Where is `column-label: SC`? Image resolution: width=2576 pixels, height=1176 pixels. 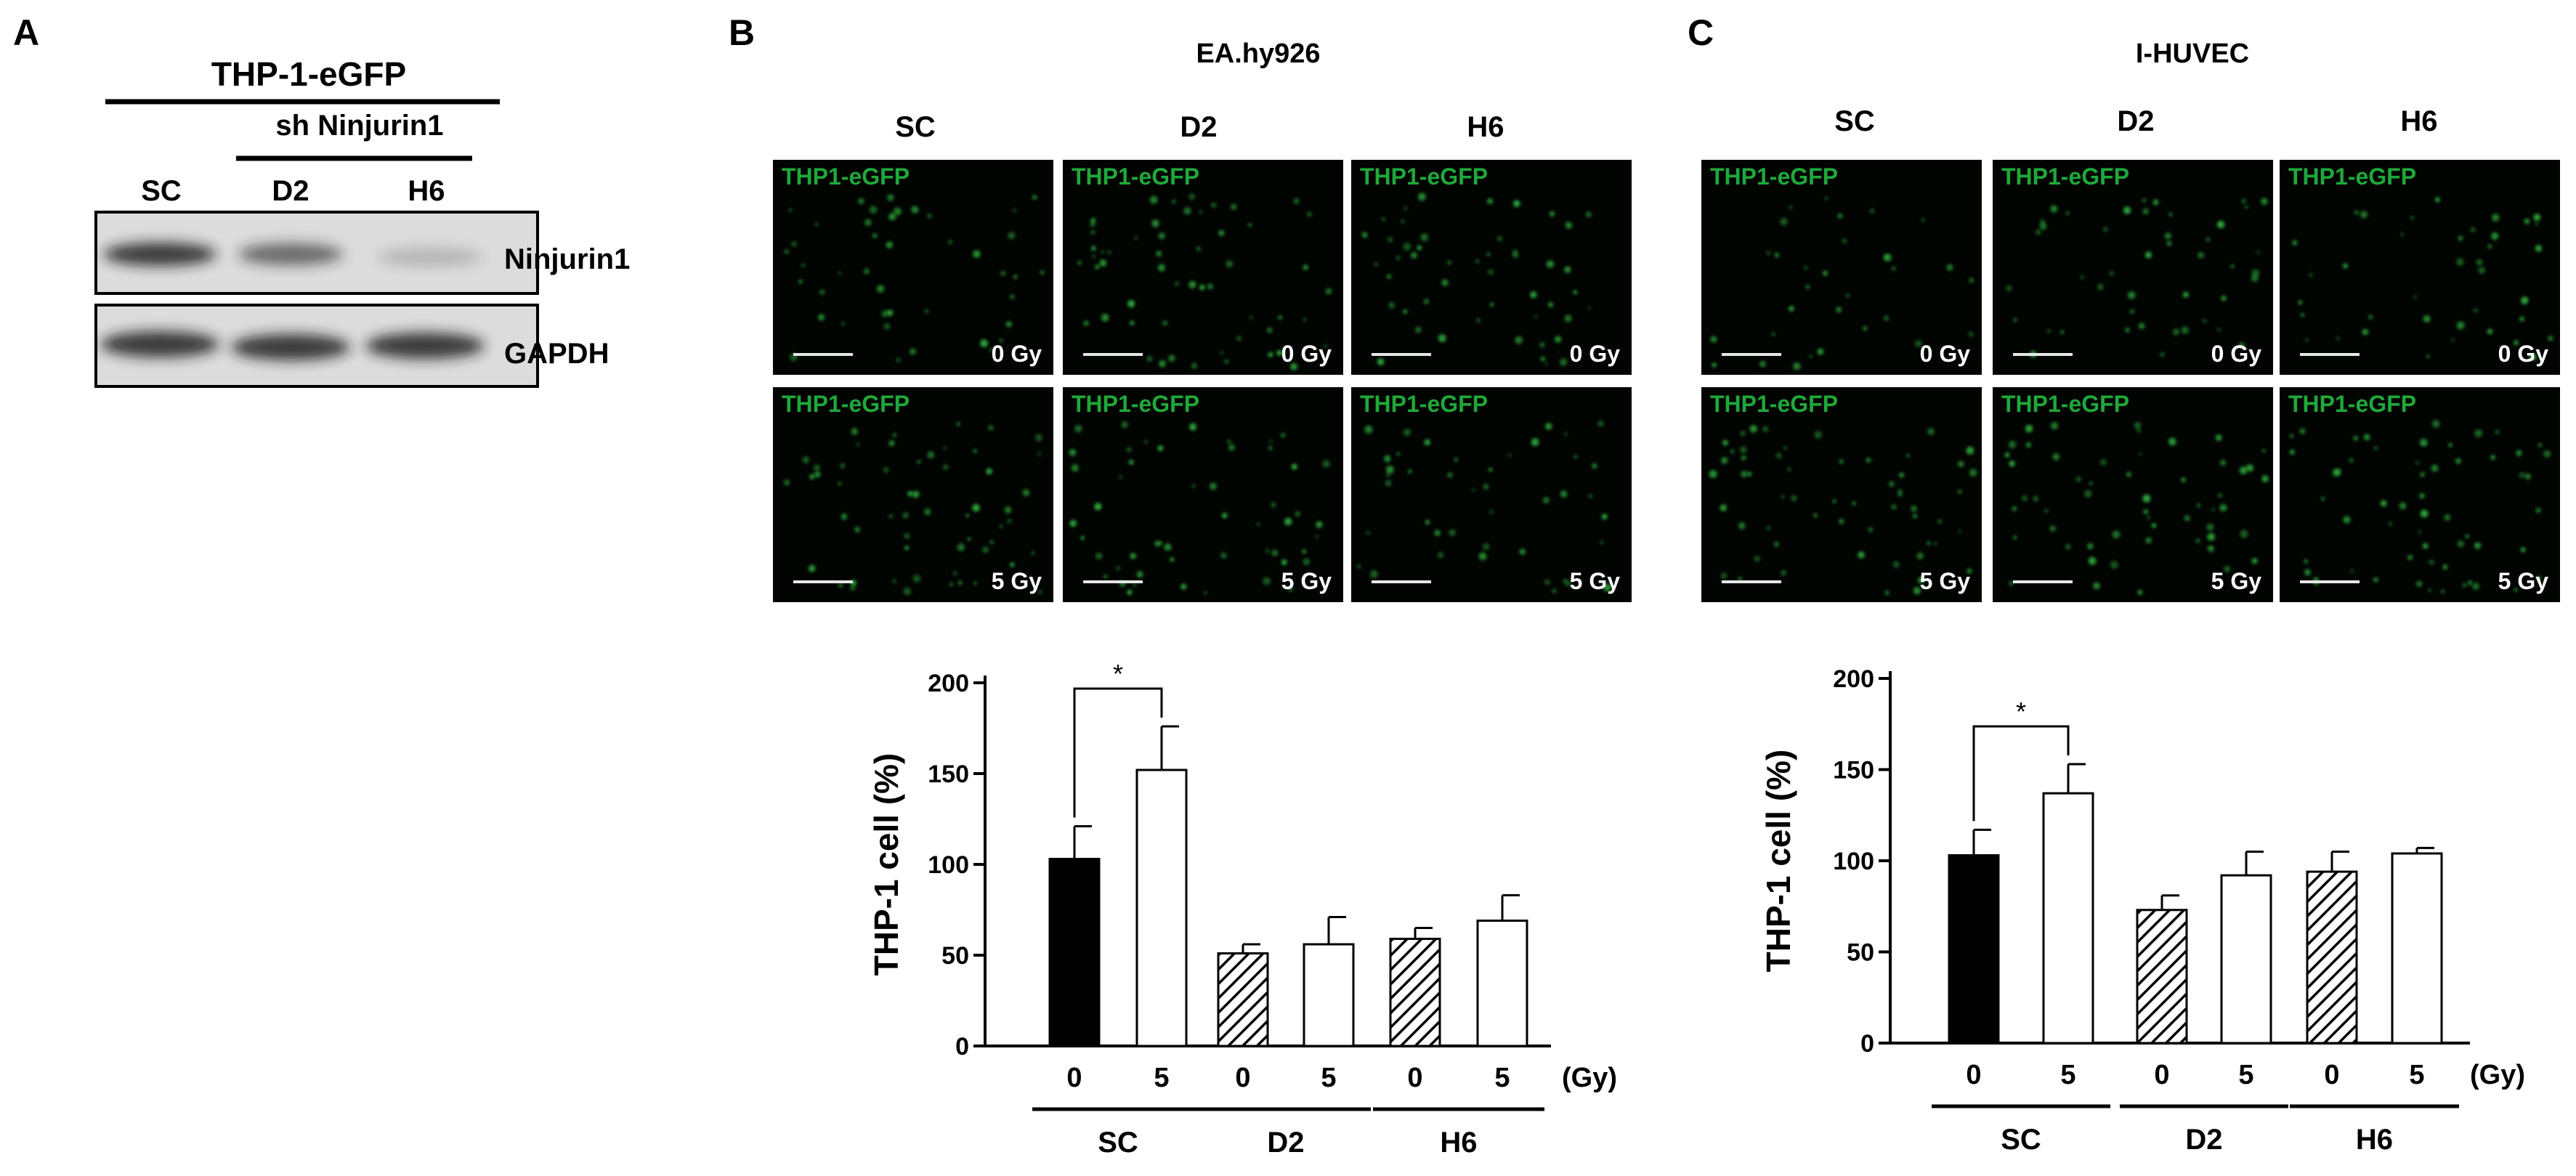 column-label: SC is located at coordinates (1854, 121).